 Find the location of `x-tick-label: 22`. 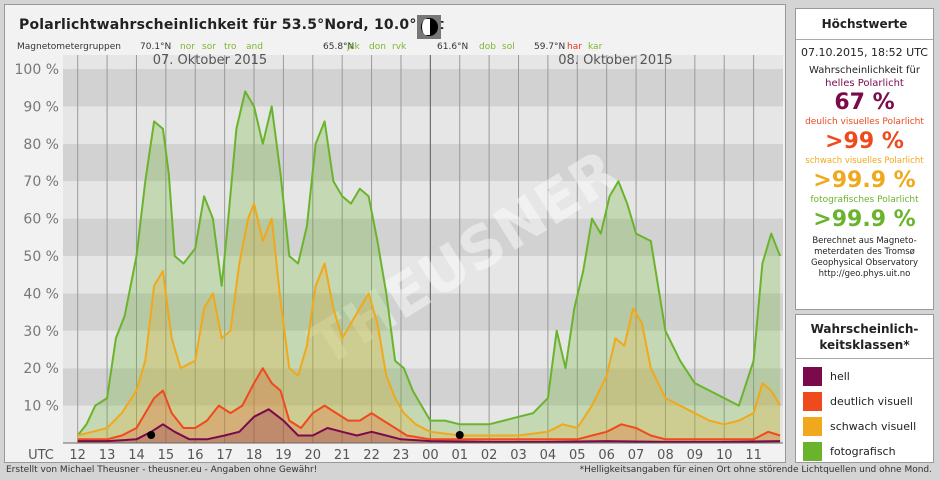

x-tick-label: 22 is located at coordinates (371, 455).